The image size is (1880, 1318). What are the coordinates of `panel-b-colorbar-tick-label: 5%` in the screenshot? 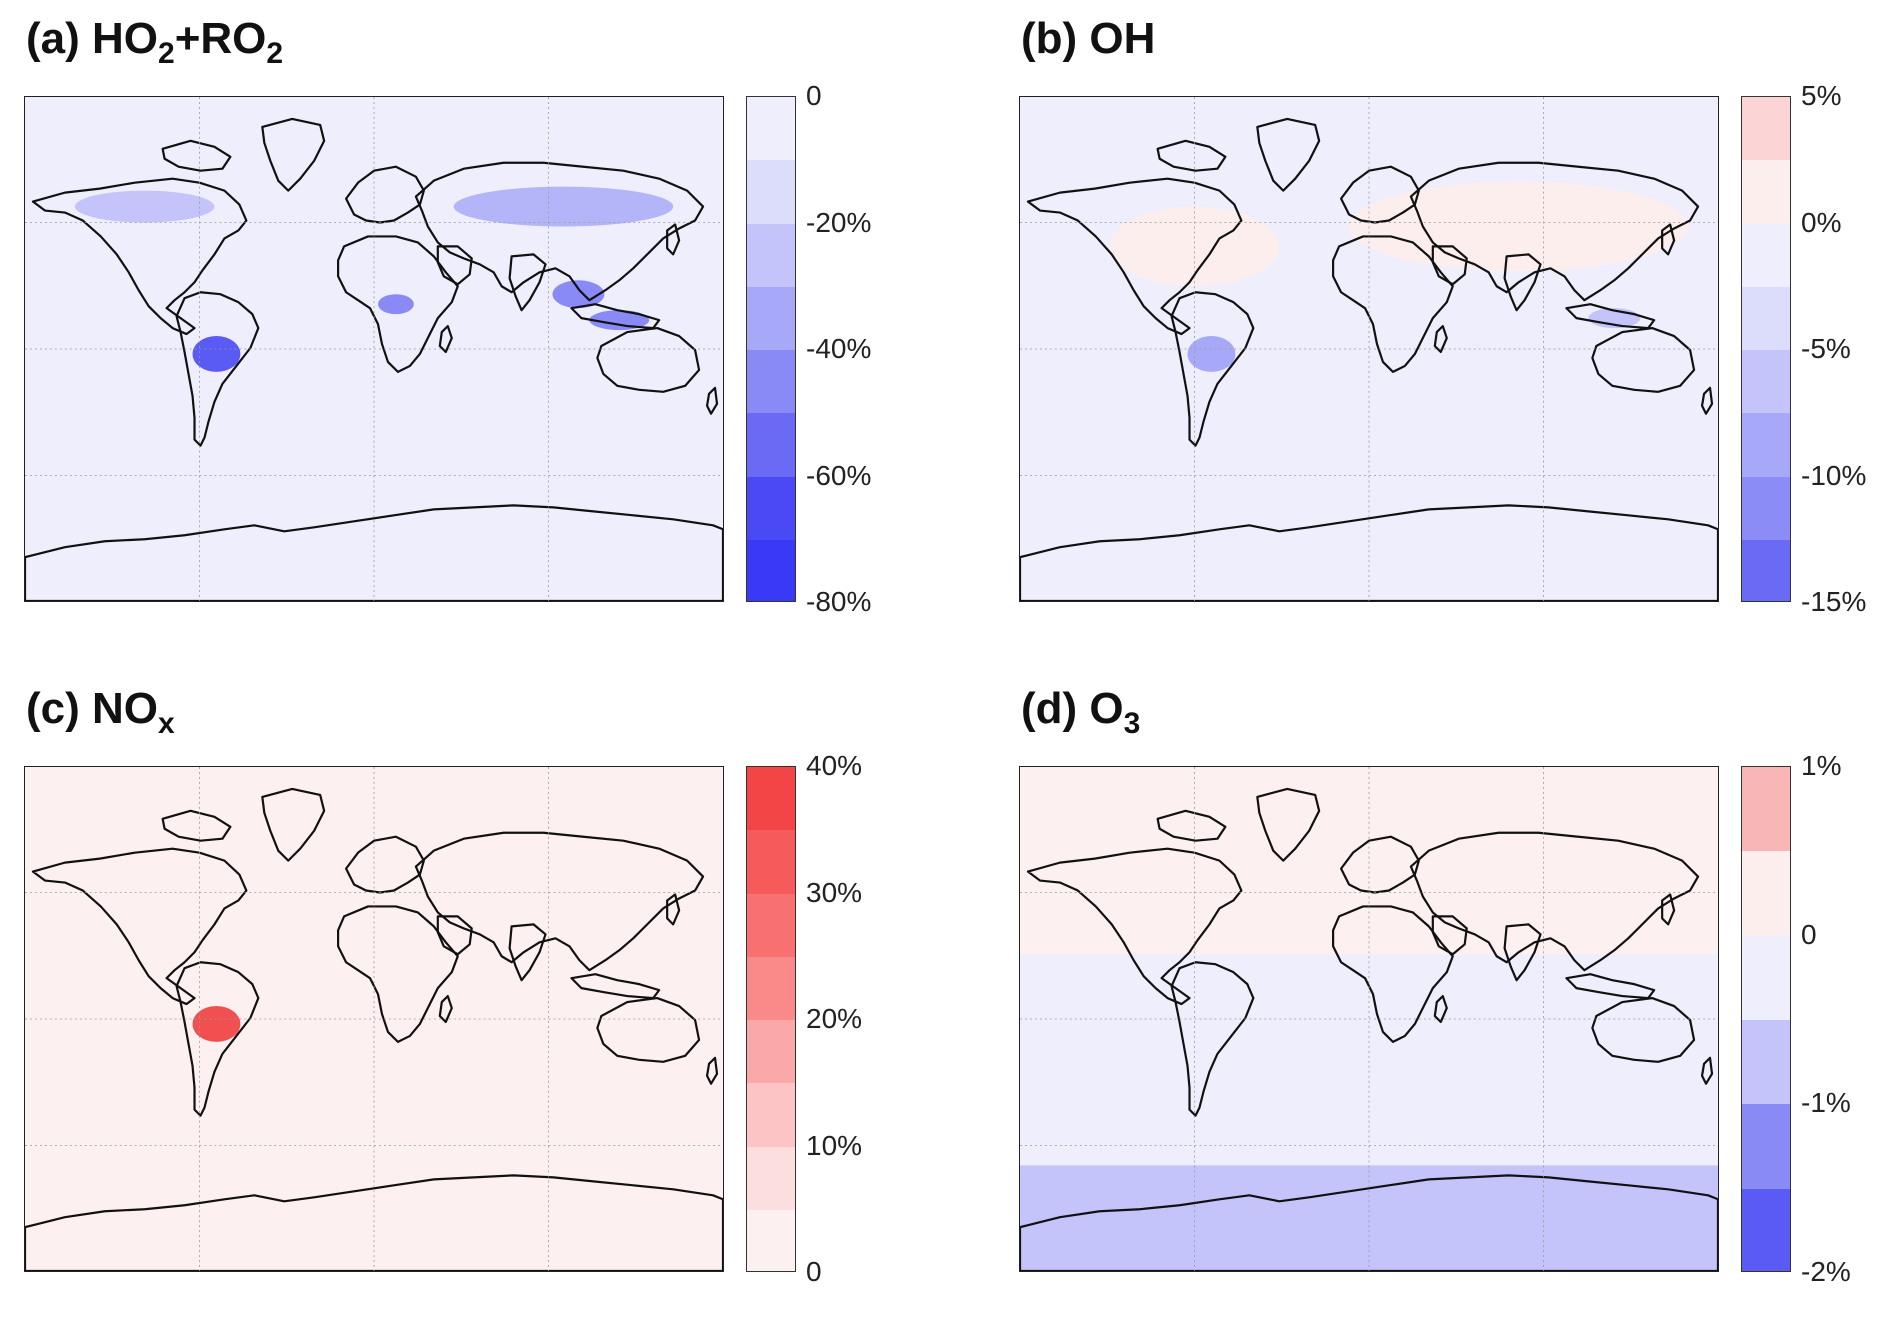 It's located at (1821, 95).